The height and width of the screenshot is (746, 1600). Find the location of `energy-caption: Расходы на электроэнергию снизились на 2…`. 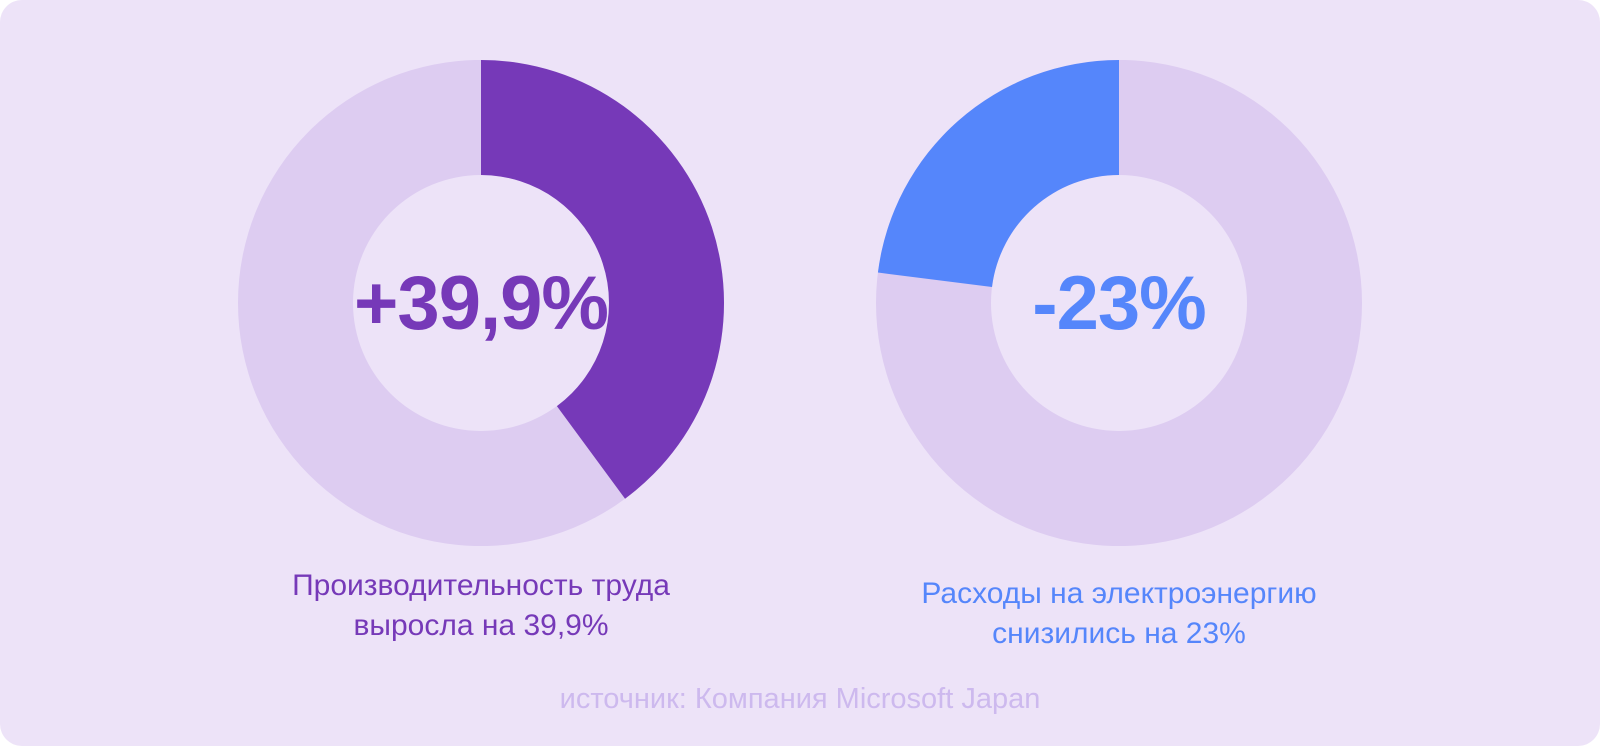

energy-caption: Расходы на электроэнергию снизились на 2… is located at coordinates (1119, 614).